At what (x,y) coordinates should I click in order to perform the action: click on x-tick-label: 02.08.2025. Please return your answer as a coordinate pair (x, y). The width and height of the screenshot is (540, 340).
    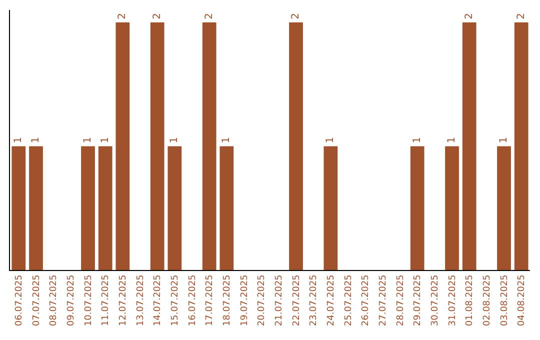
    Looking at the image, I should click on (487, 300).